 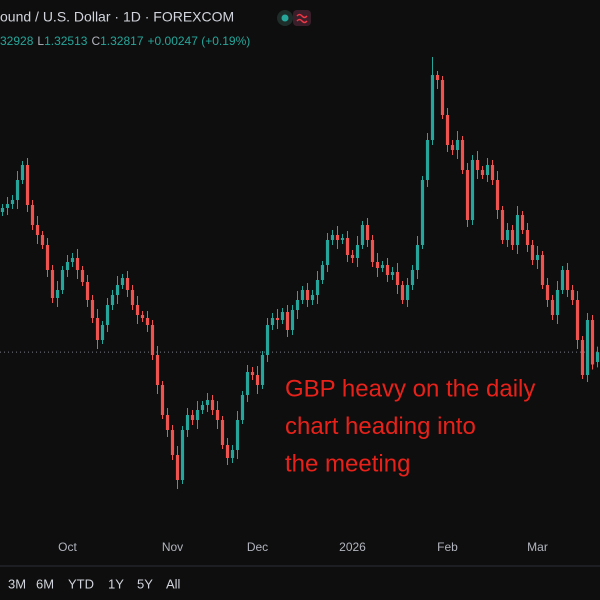 I want to click on range-button: 1Y, so click(x=116, y=583).